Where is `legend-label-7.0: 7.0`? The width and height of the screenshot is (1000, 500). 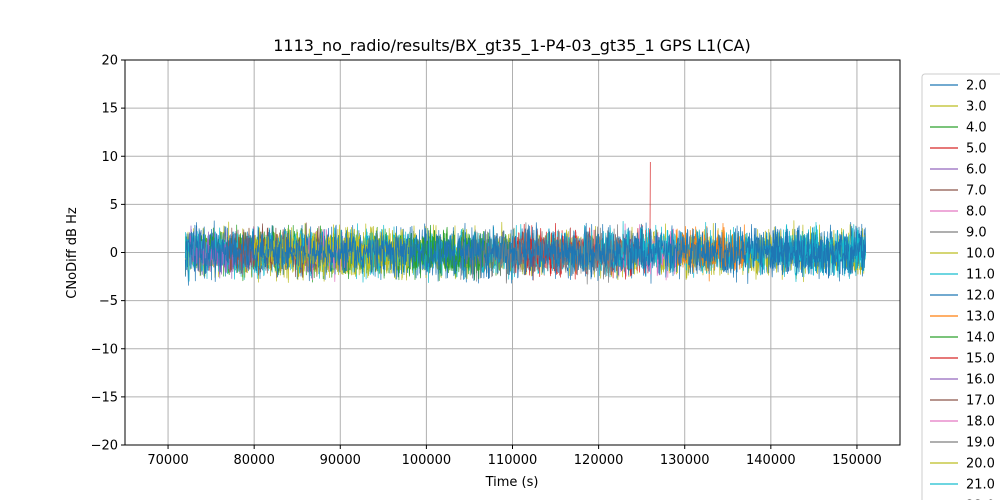 legend-label-7.0: 7.0 is located at coordinates (976, 191).